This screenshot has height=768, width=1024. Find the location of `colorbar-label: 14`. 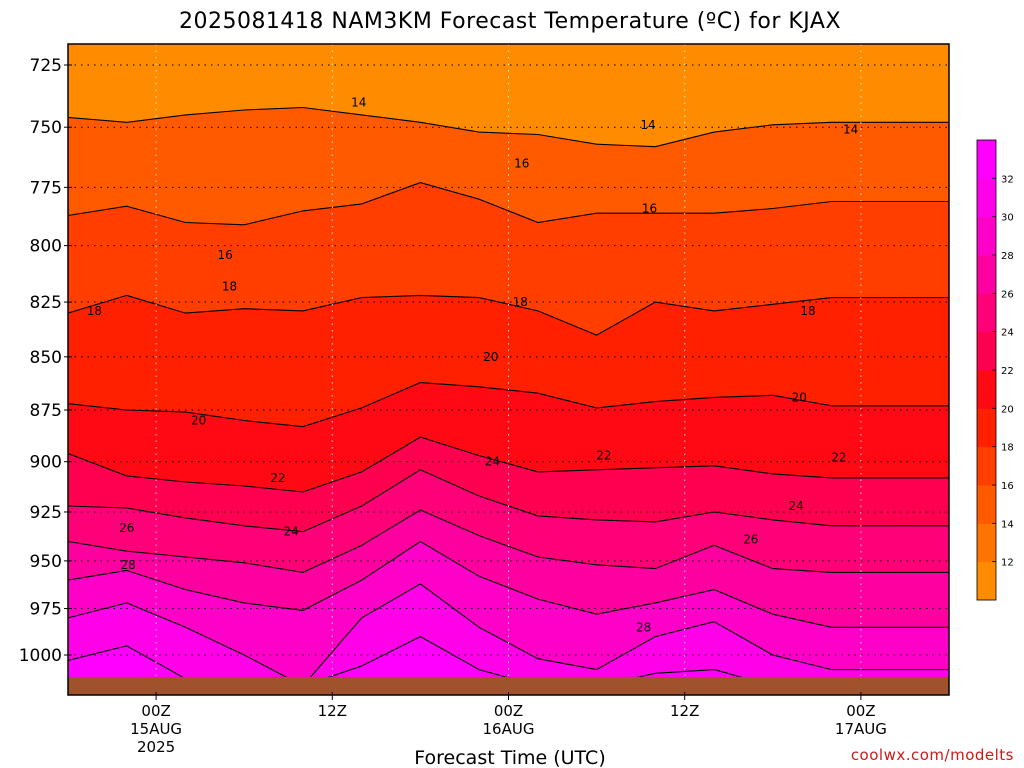

colorbar-label: 14 is located at coordinates (1007, 524).